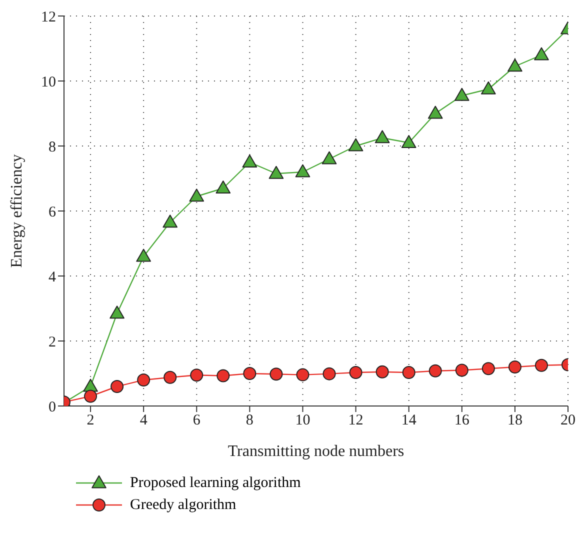 This screenshot has height=548, width=588. Describe the element at coordinates (250, 420) in the screenshot. I see `x-tick-label: 8` at that location.